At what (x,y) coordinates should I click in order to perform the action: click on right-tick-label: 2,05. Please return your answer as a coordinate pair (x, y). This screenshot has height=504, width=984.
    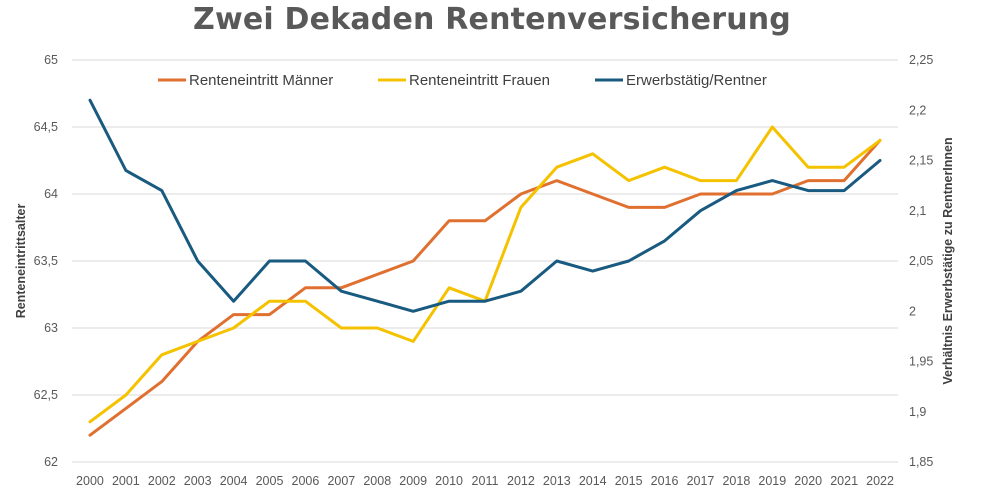
    Looking at the image, I should click on (921, 261).